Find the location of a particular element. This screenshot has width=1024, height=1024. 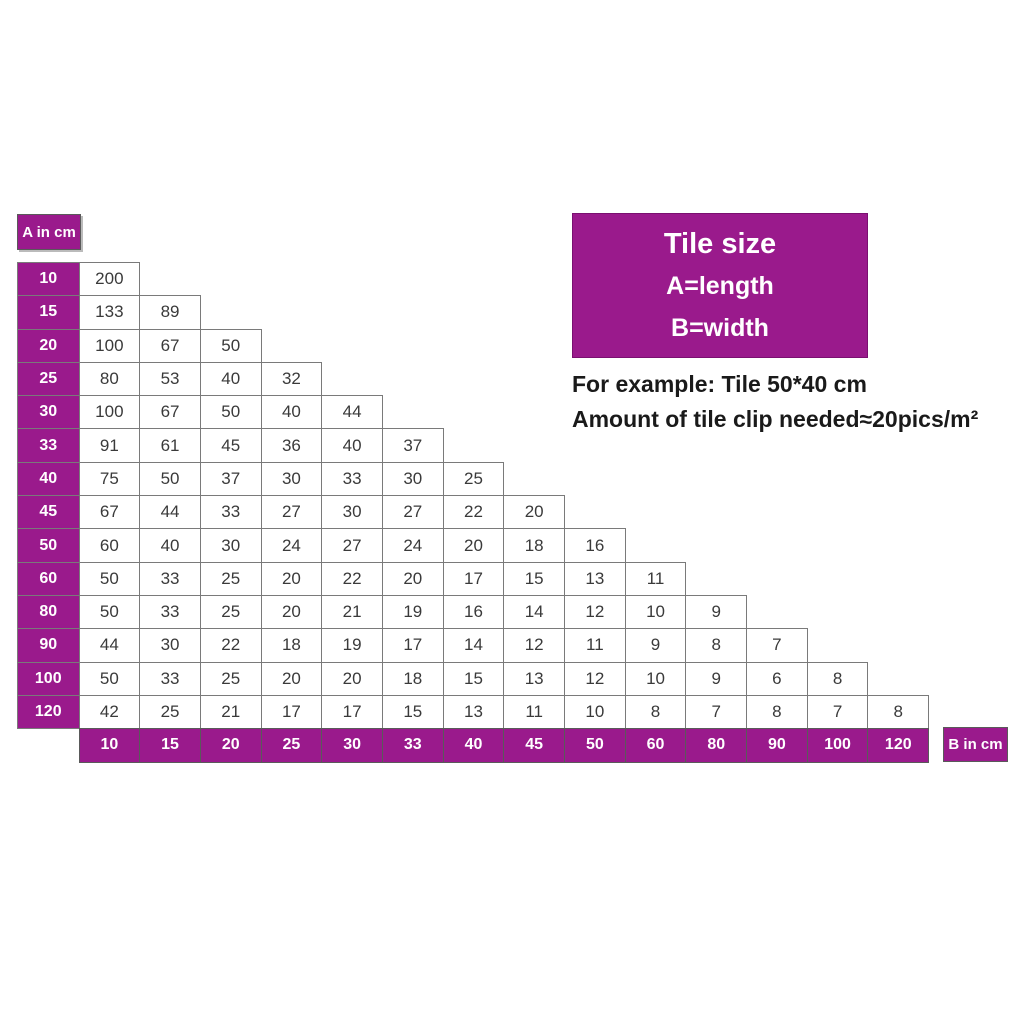

table-row: 90 44 30 22 18 19 17 14 12 11 9 8 7 is located at coordinates (473, 645).